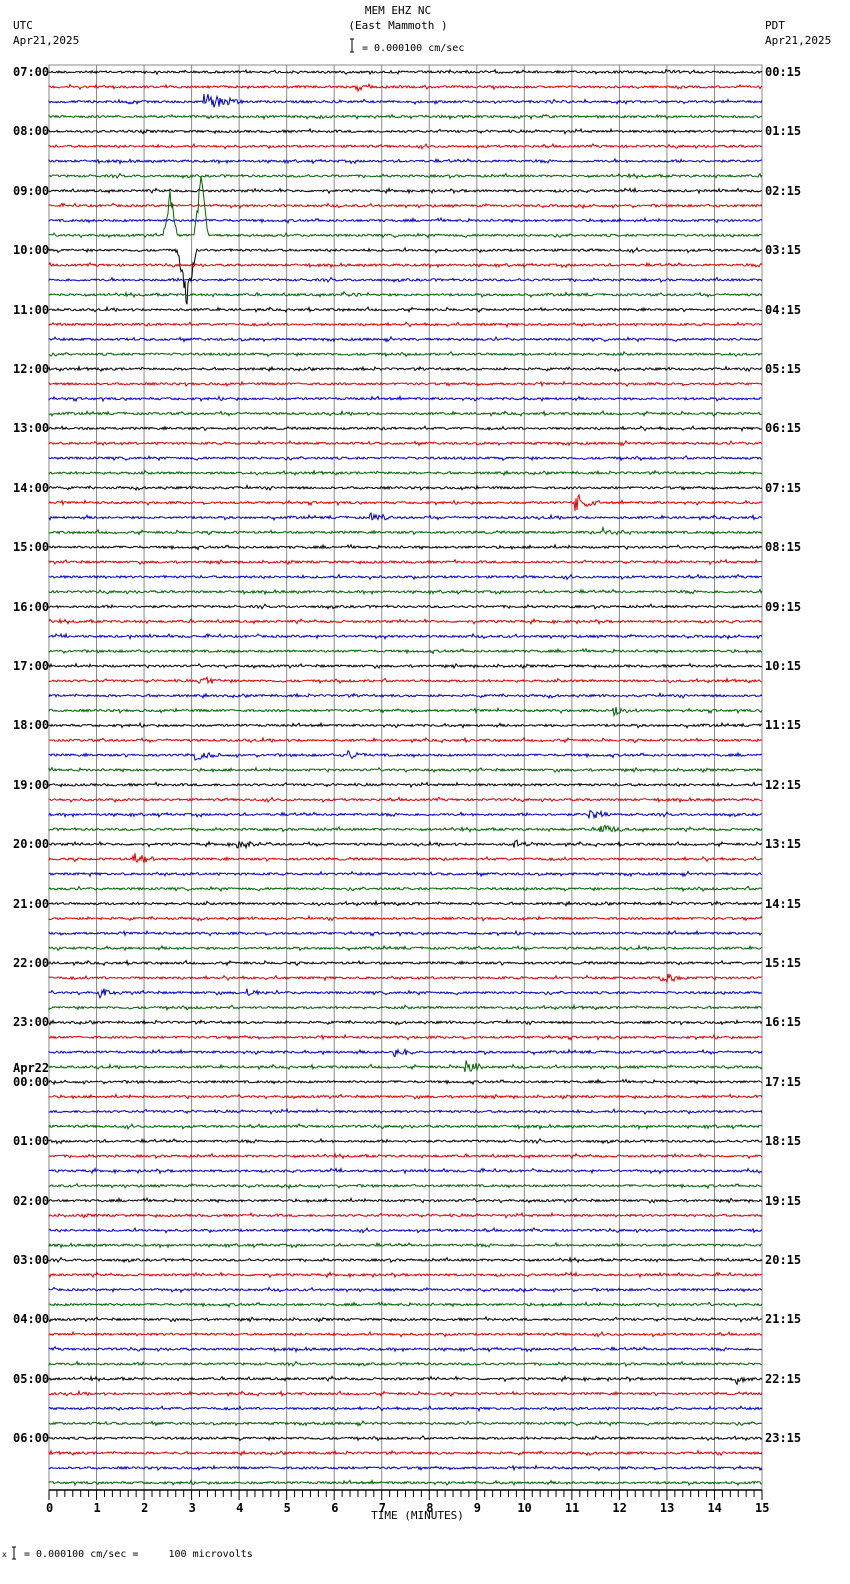 The height and width of the screenshot is (1584, 850). I want to click on x-tick-label: 7, so click(382, 1508).